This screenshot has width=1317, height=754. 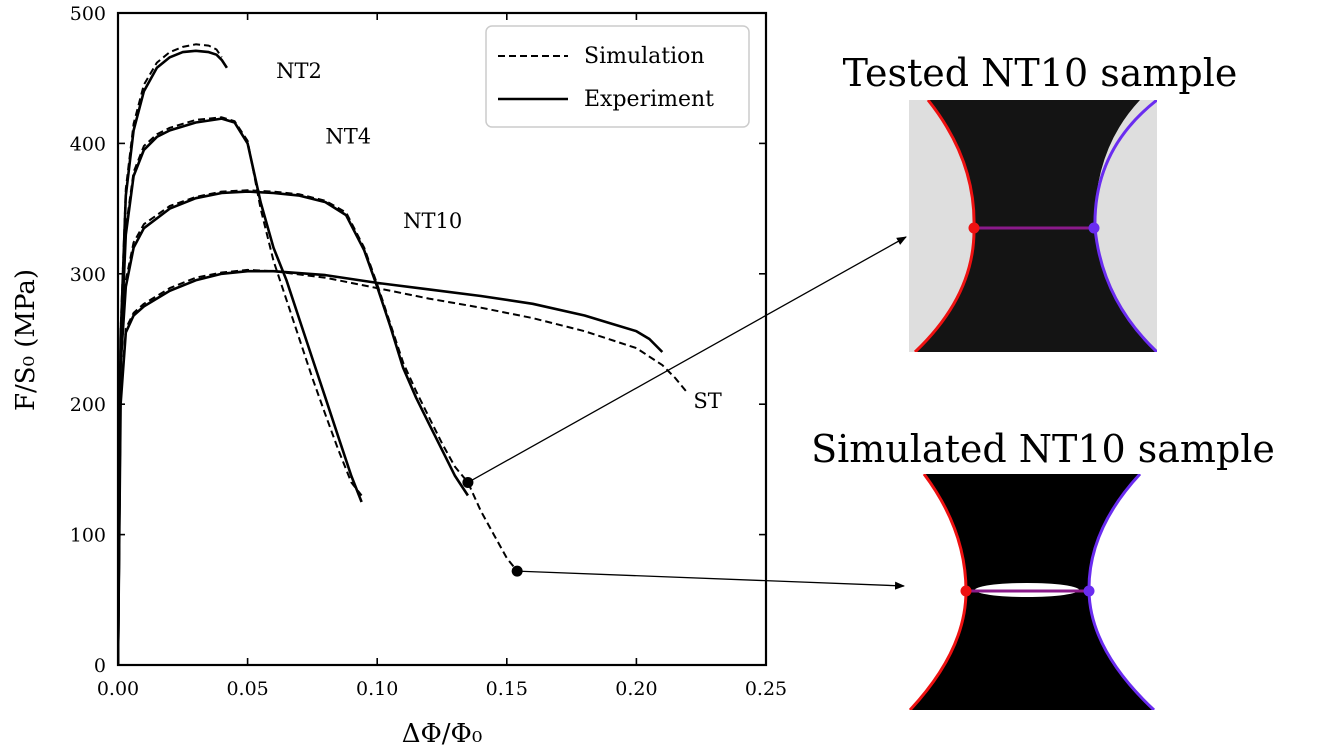 What do you see at coordinates (1043, 449) in the screenshot?
I see `simulated-panel-title: Simulated NT10 sample` at bounding box center [1043, 449].